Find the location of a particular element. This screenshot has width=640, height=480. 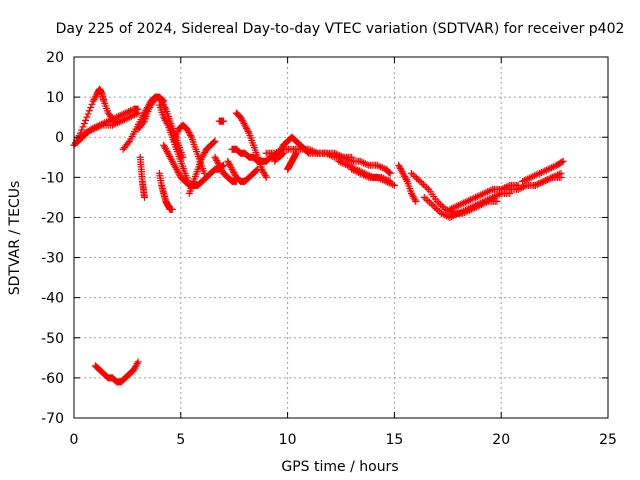

series-arc-l is located at coordinates (225, 169).